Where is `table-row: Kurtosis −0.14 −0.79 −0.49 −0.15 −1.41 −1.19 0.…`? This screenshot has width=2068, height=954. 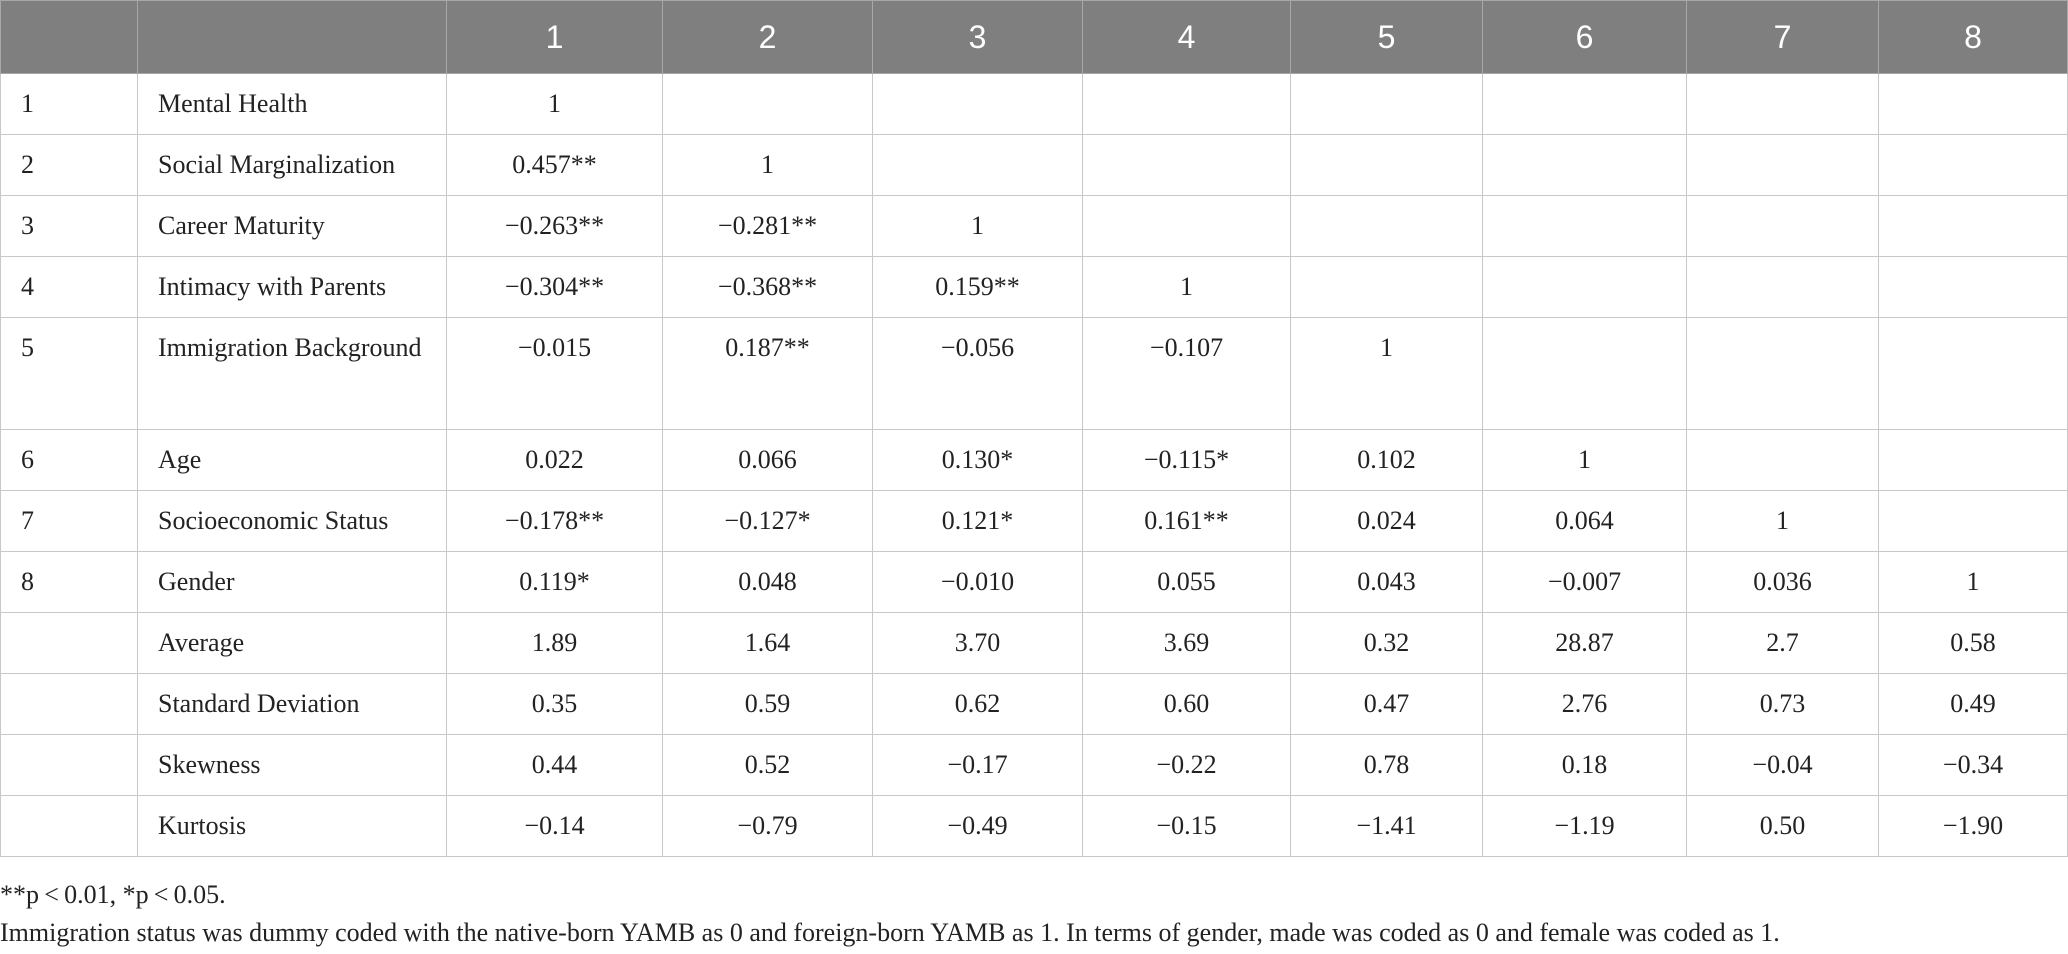
table-row: Kurtosis −0.14 −0.79 −0.49 −0.15 −1.41 −1.19 0.… is located at coordinates (1034, 826).